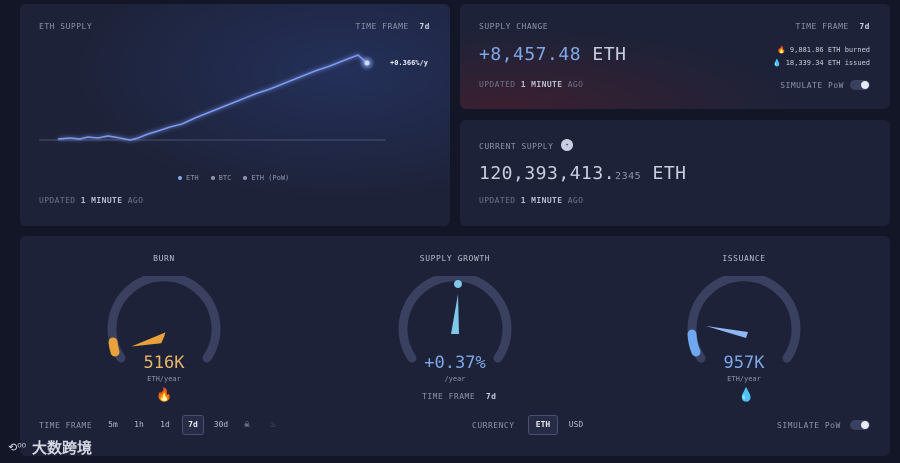 Image resolution: width=900 pixels, height=463 pixels. I want to click on eth-supply-chart, so click(212, 97).